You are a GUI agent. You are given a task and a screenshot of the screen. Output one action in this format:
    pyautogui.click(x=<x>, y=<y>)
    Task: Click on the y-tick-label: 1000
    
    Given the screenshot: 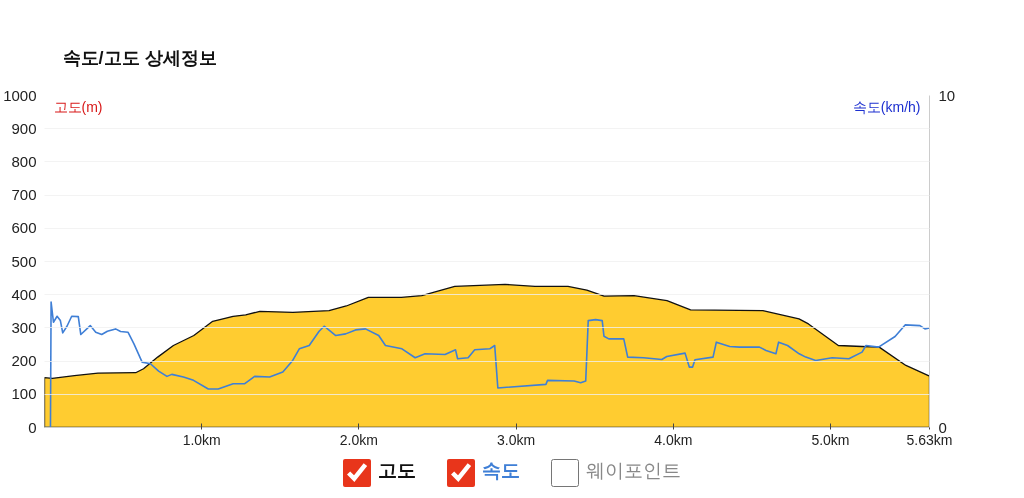 What is the action you would take?
    pyautogui.click(x=20, y=95)
    